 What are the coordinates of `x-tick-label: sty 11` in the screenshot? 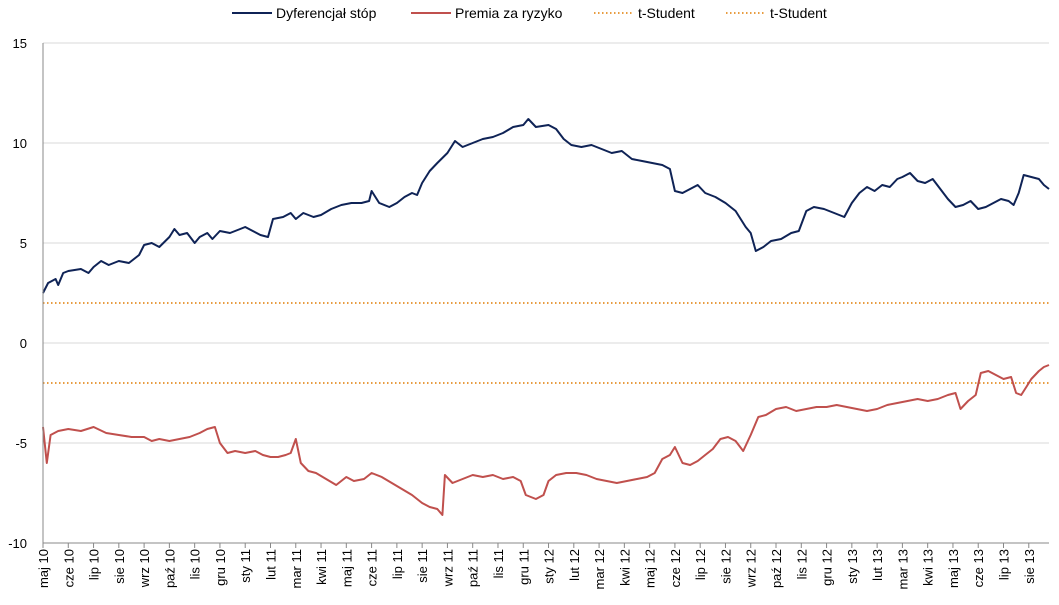 It's located at (245, 566).